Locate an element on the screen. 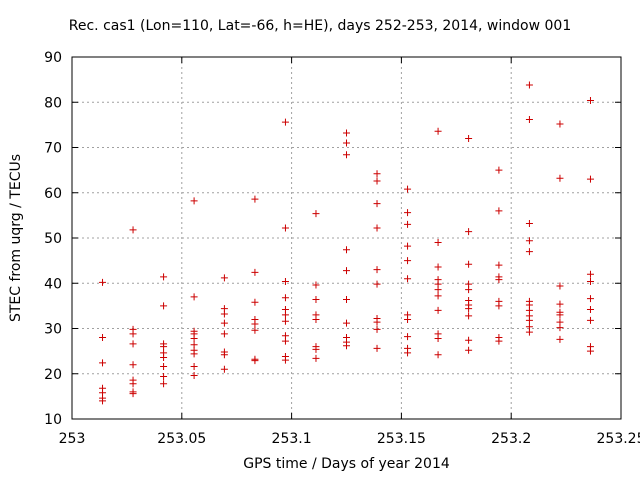 This screenshot has width=640, height=480. y-tick-label: 40 is located at coordinates (53, 284).